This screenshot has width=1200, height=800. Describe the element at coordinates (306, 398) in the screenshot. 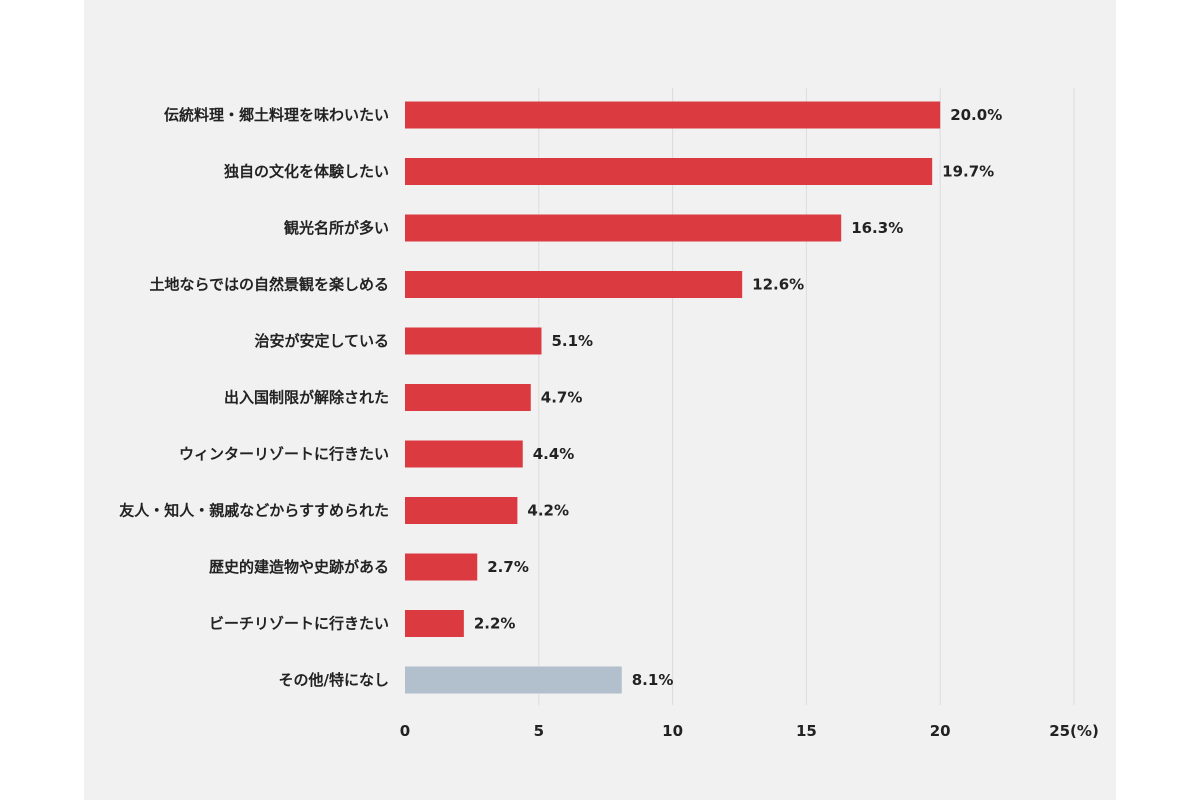

I see `category-label: 出入国制限が解除された` at that location.